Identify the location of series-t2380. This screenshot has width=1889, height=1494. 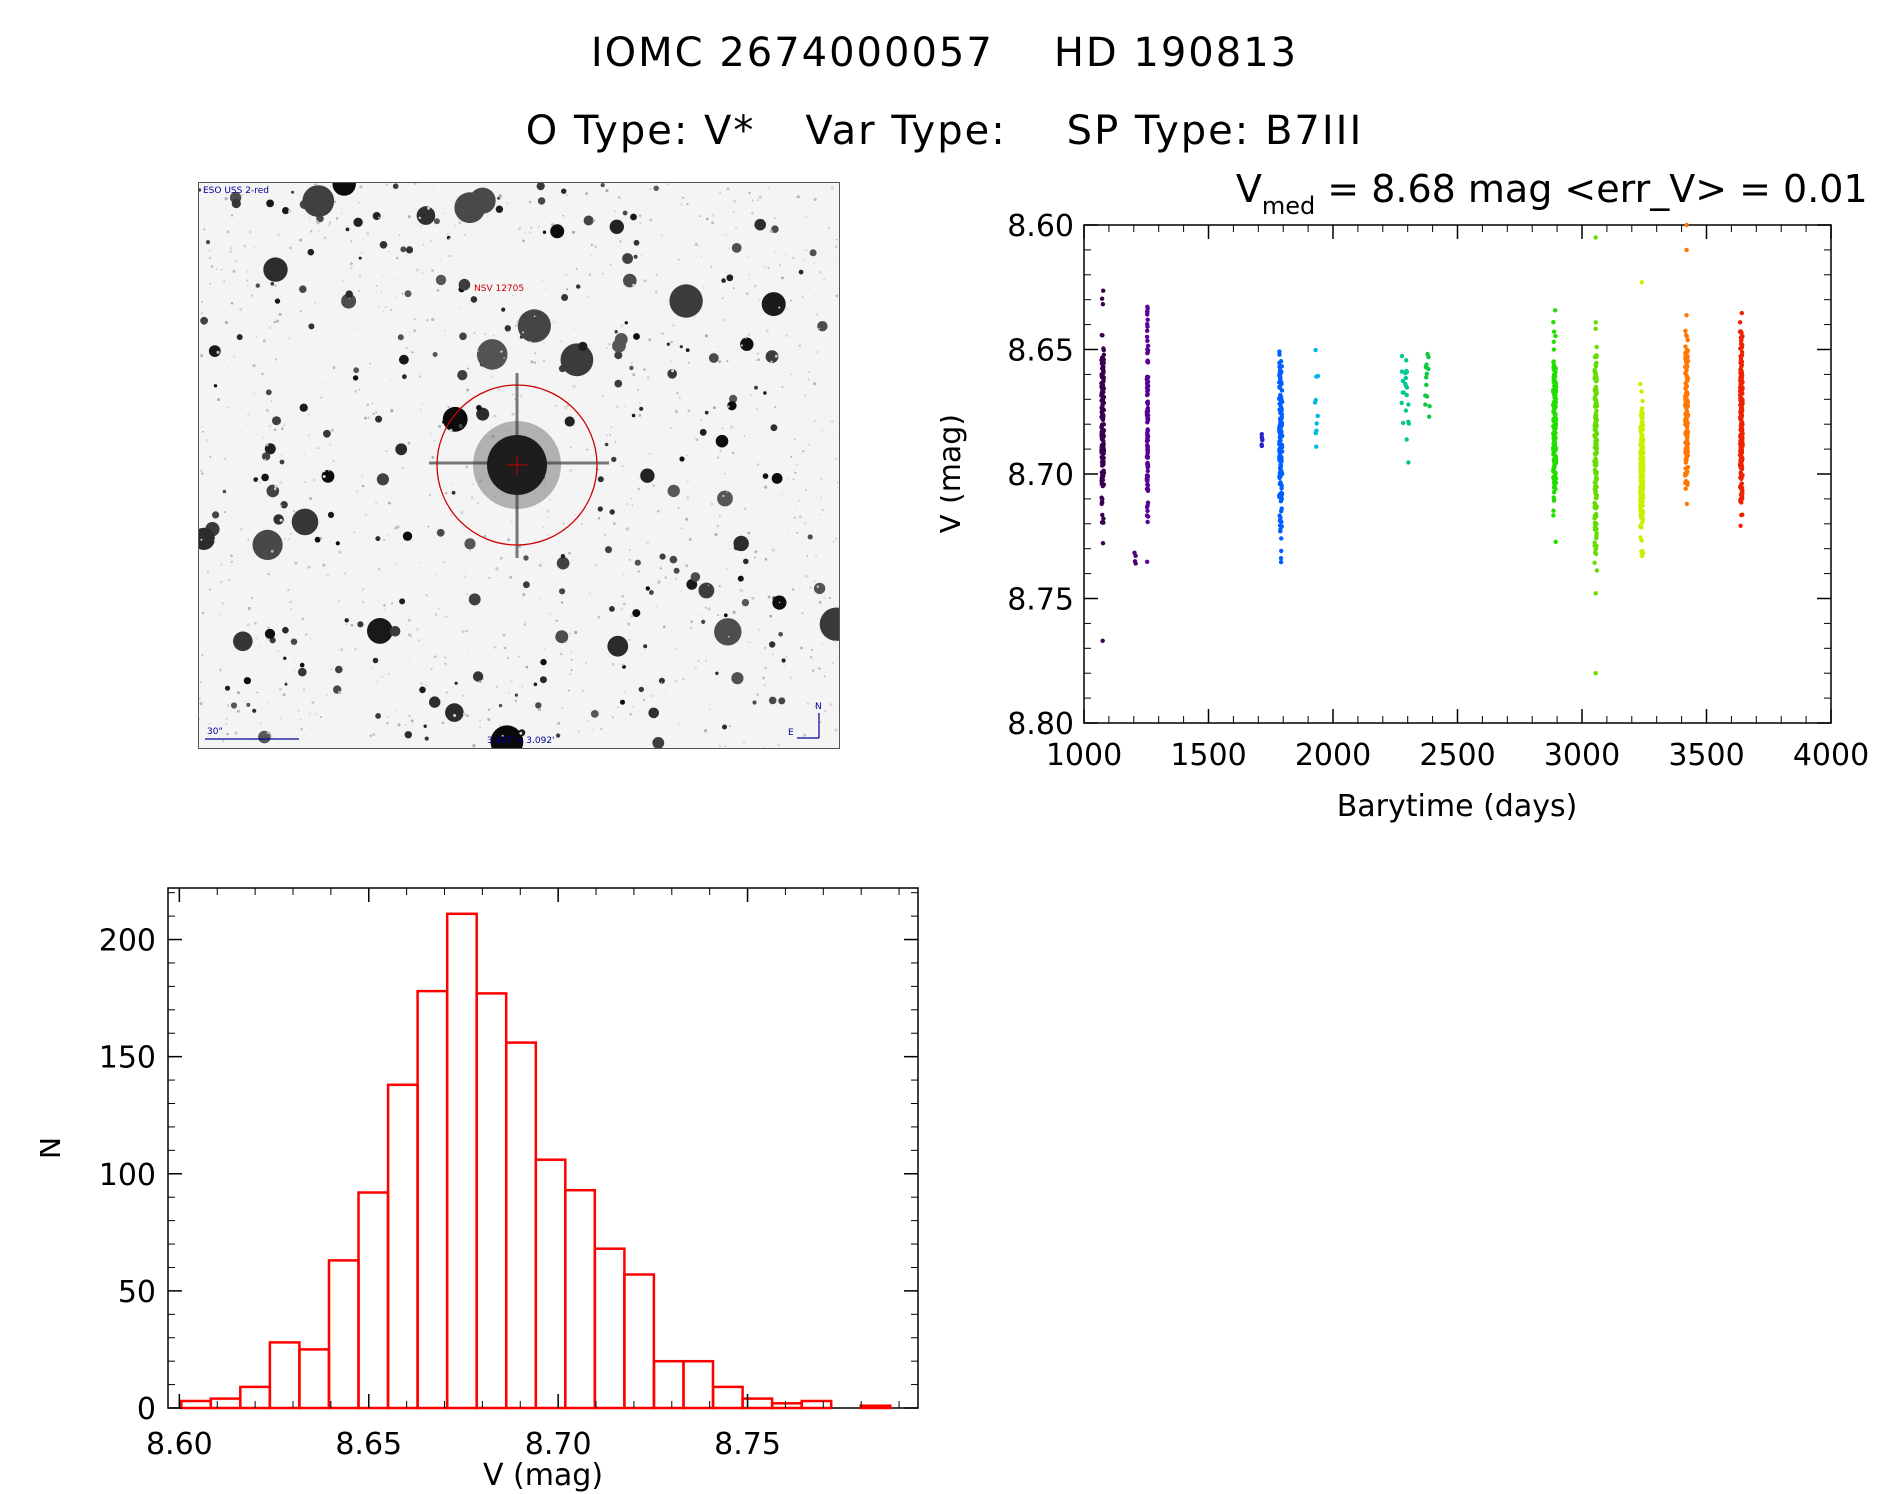
(1427, 385).